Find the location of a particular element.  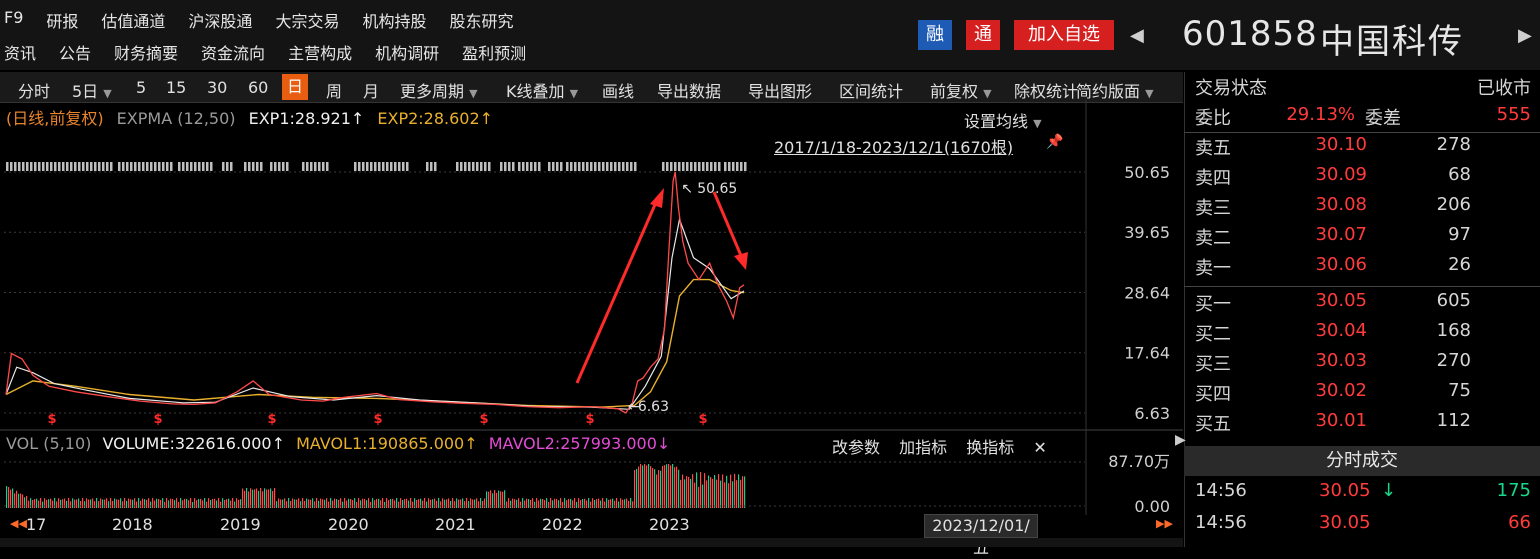

next-stock-icon: ▶ is located at coordinates (1525, 35).